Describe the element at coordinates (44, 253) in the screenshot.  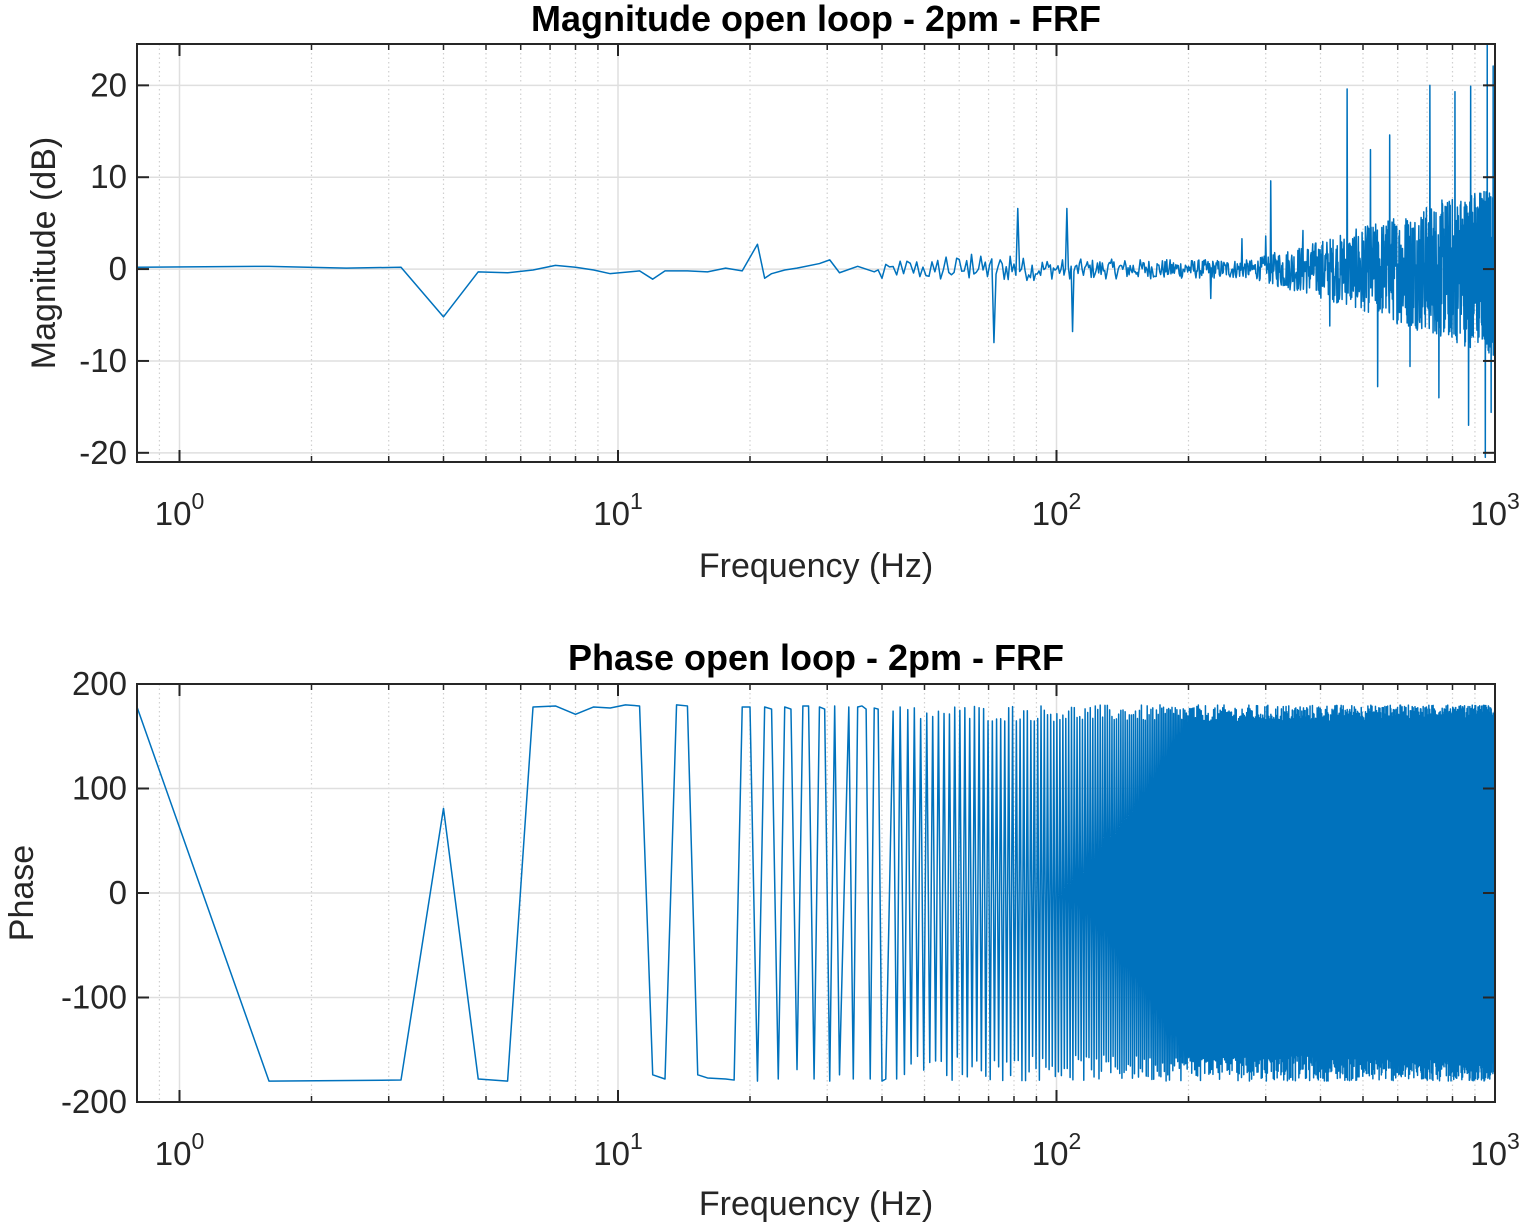
I see `magnitude-y-axis-label: Magnitude (dB)` at that location.